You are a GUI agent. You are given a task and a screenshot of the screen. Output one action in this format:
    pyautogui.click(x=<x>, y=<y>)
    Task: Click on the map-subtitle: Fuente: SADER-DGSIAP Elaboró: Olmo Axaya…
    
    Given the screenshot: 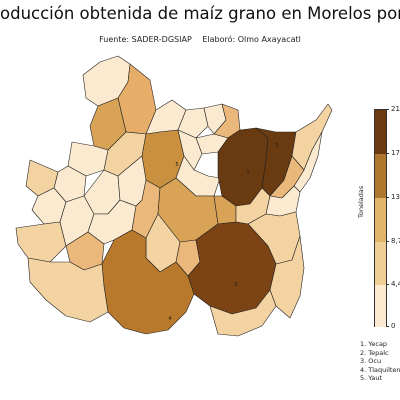 What is the action you would take?
    pyautogui.click(x=200, y=39)
    